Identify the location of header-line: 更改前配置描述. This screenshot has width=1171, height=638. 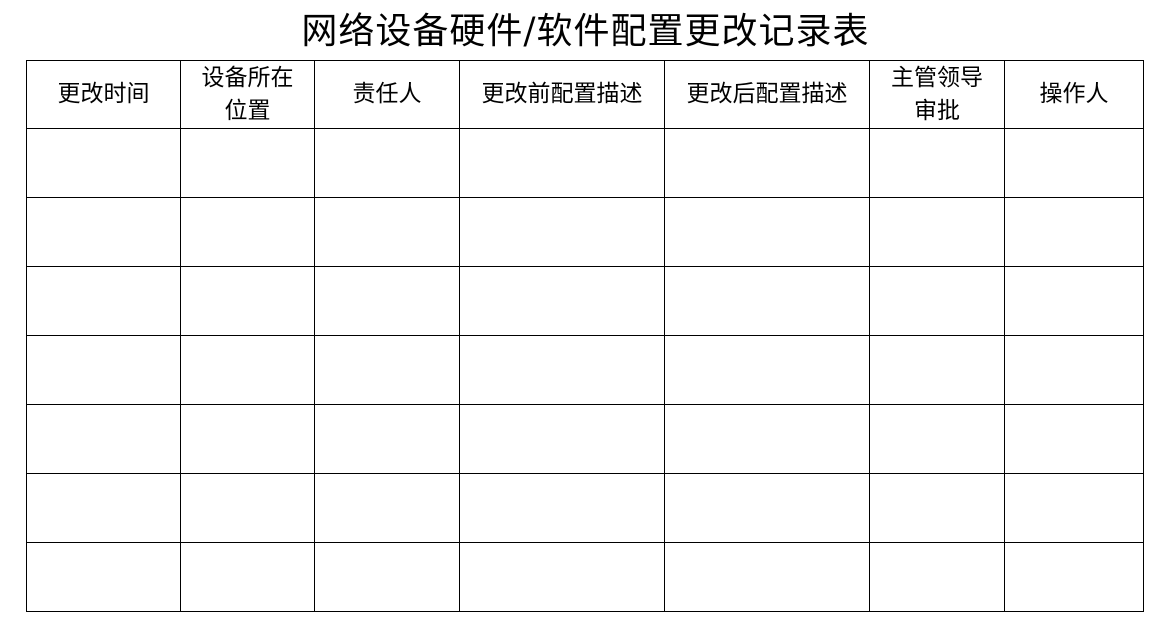
(562, 94).